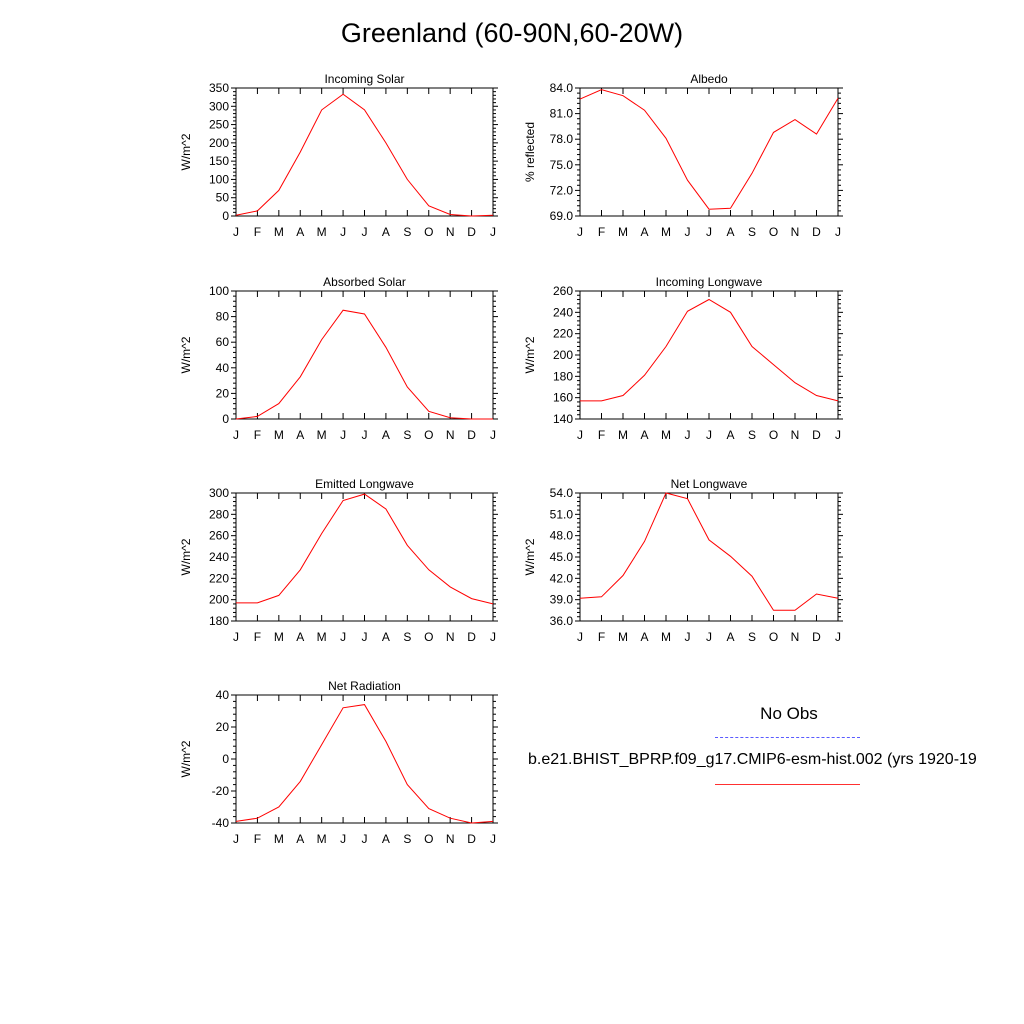 The height and width of the screenshot is (1024, 1024). What do you see at coordinates (562, 493) in the screenshot?
I see `y-tick-label: 54.0` at bounding box center [562, 493].